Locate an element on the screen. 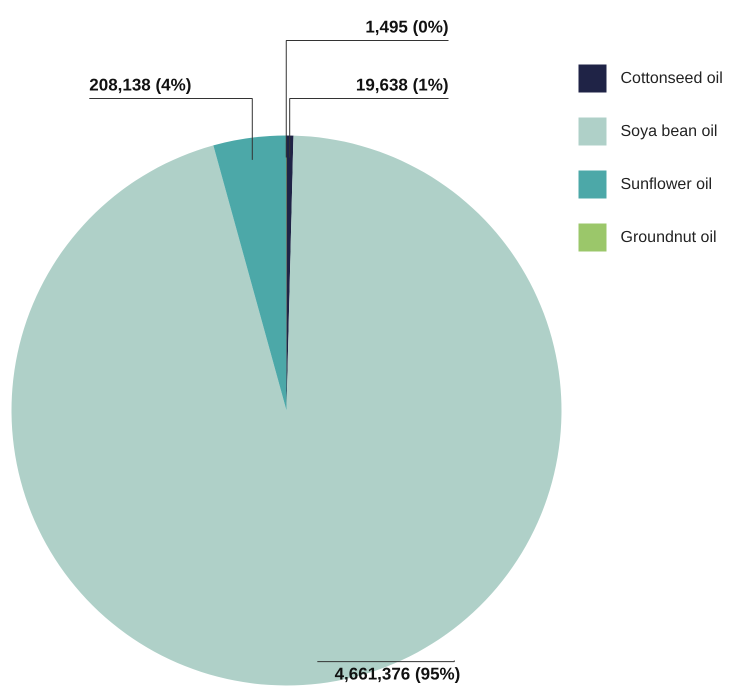  data-label: 4,661,376 (95%) is located at coordinates (397, 674).